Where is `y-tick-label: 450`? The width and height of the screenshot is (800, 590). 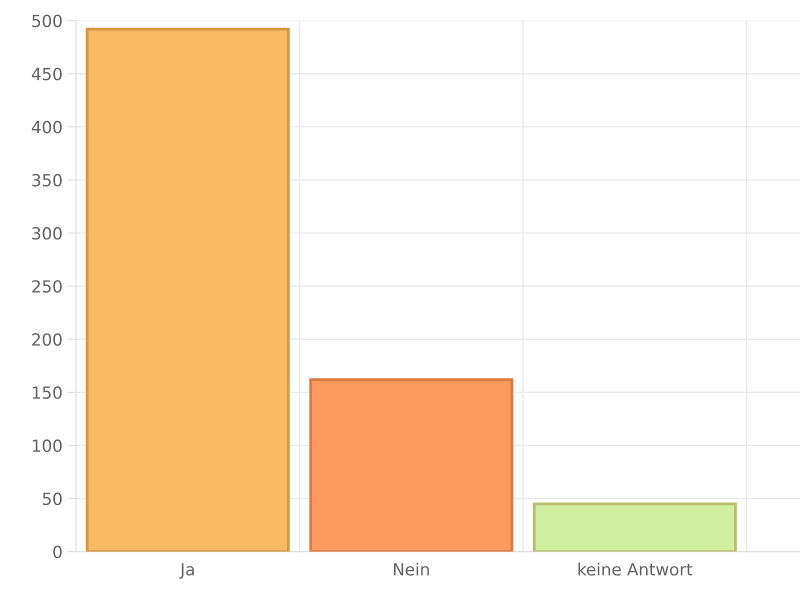 y-tick-label: 450 is located at coordinates (47, 74).